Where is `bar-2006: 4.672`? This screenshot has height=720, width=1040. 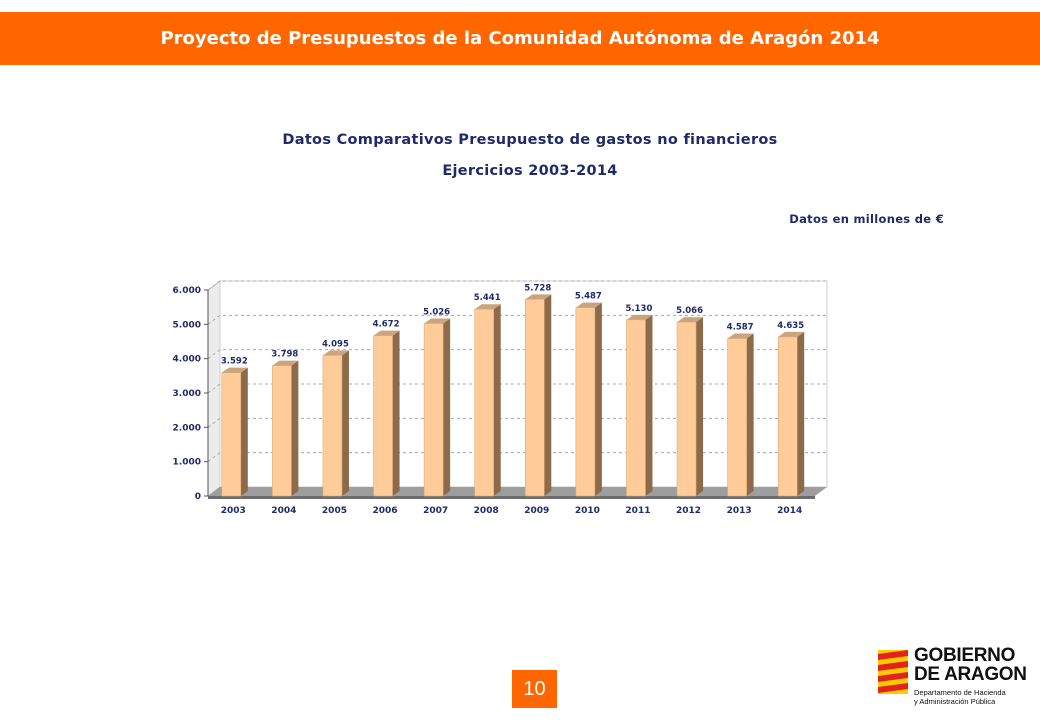 bar-2006: 4.672 is located at coordinates (386, 408).